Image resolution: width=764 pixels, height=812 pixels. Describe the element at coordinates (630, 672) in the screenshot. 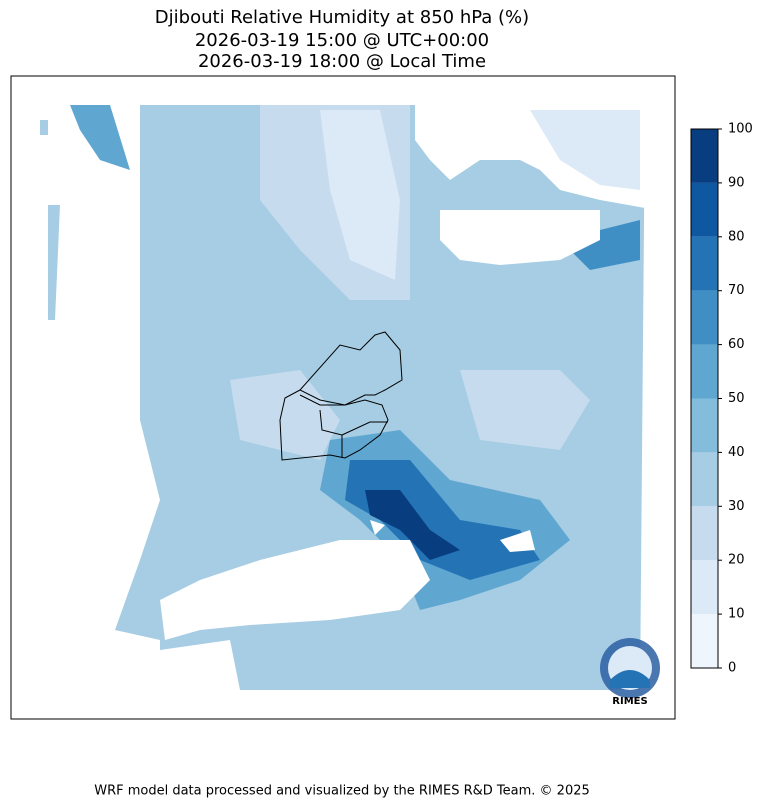

I see `logo: RIMES` at that location.